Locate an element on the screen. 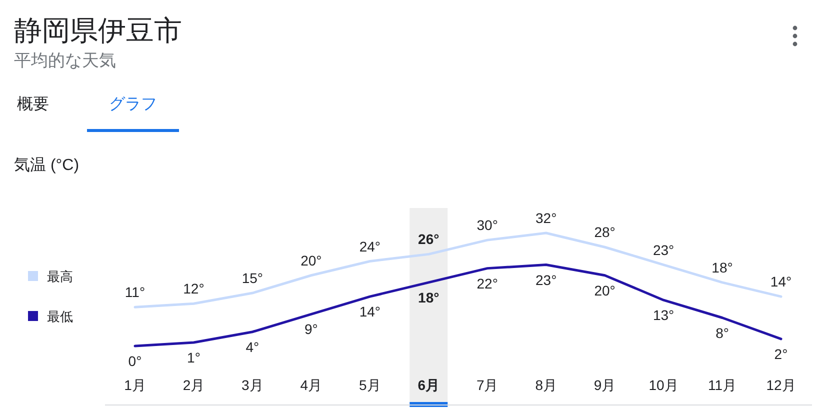  x-tick-label: 9月 is located at coordinates (605, 385).